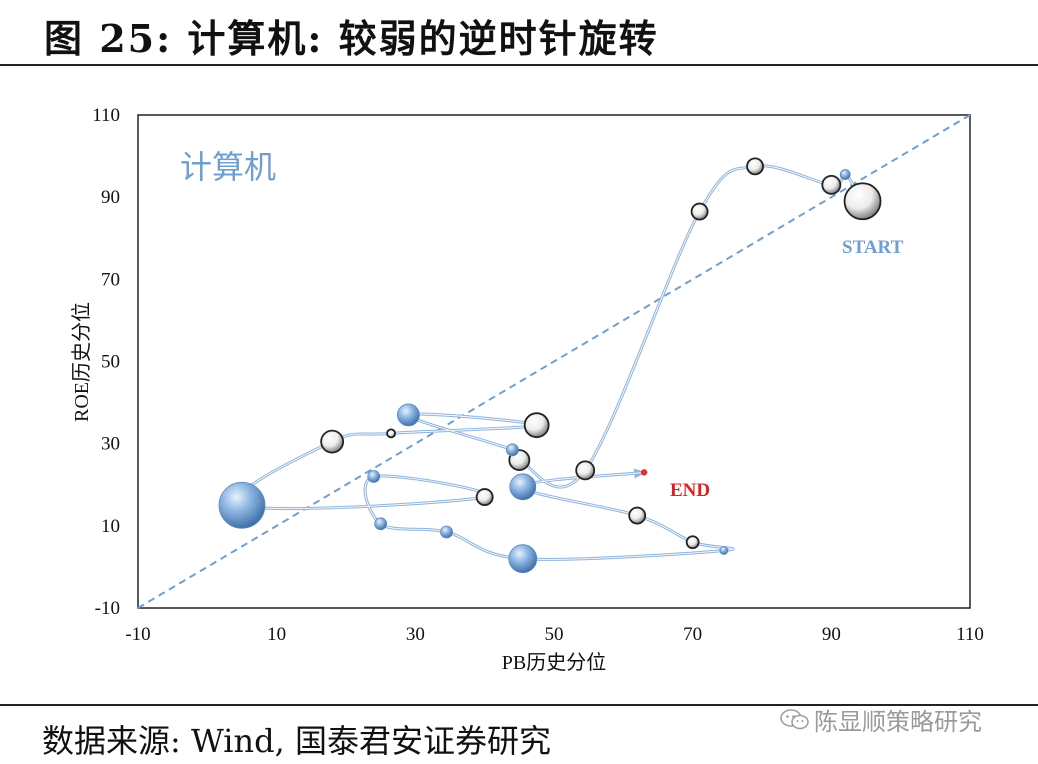  I want to click on wechat-icon, so click(795, 723).